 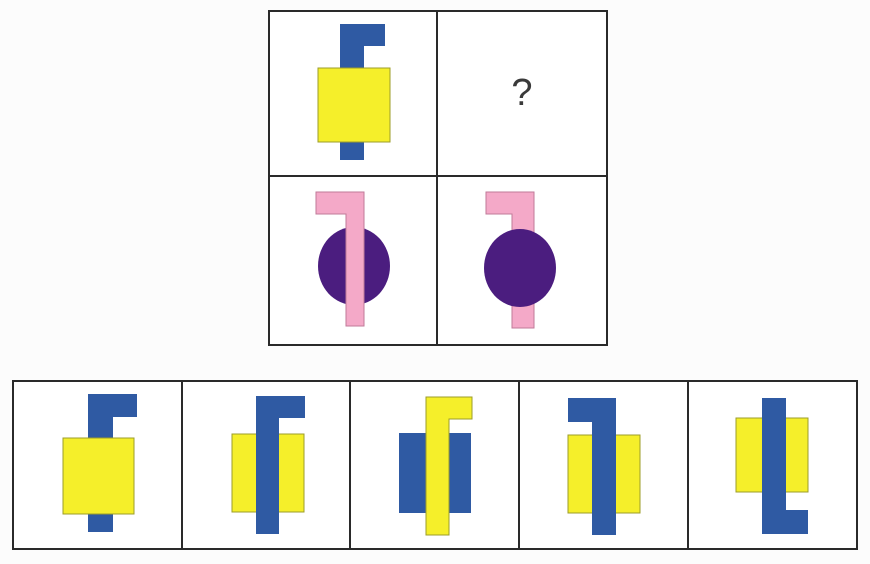 I want to click on pink-hook-purple-circle-icon, so click(x=352, y=259).